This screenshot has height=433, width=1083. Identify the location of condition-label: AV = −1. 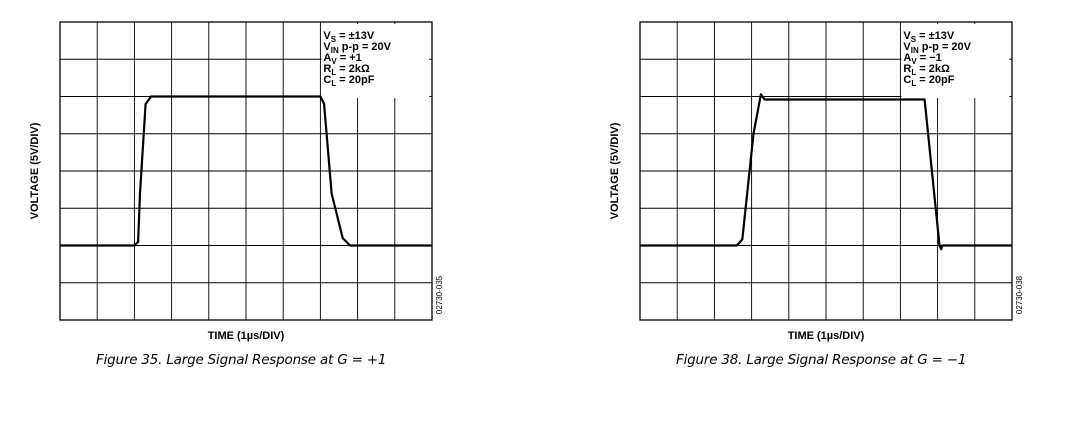
(922, 59).